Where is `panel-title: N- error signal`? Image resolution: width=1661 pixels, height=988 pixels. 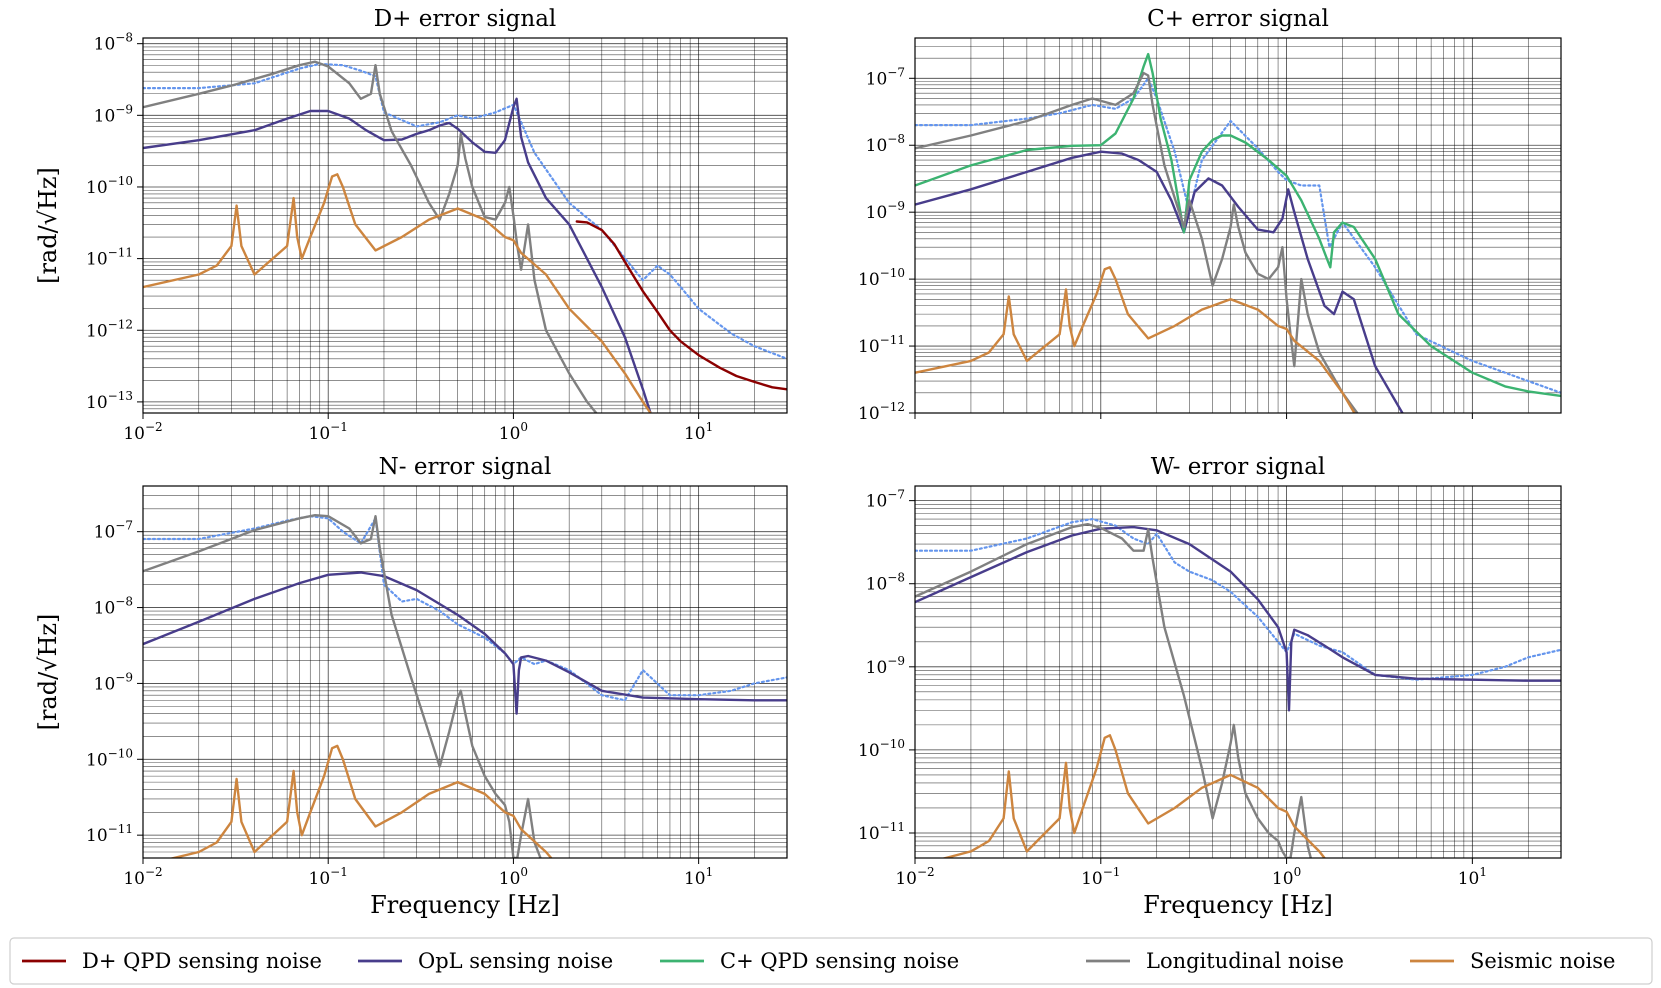 panel-title: N- error signal is located at coordinates (465, 467).